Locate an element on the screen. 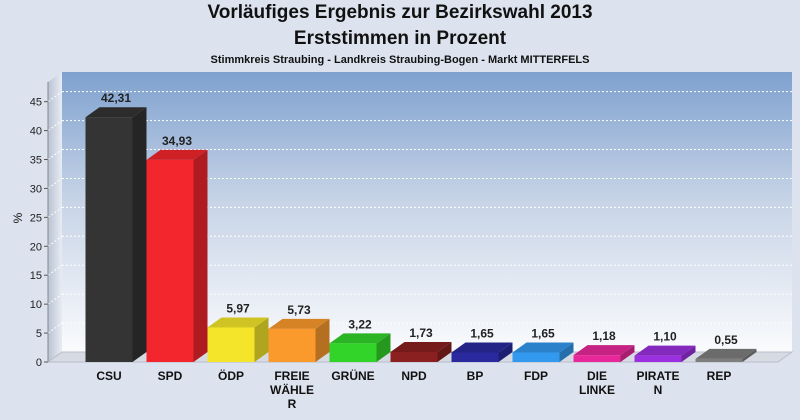 This screenshot has width=800, height=420. y-tick-label: 5 is located at coordinates (39, 334).